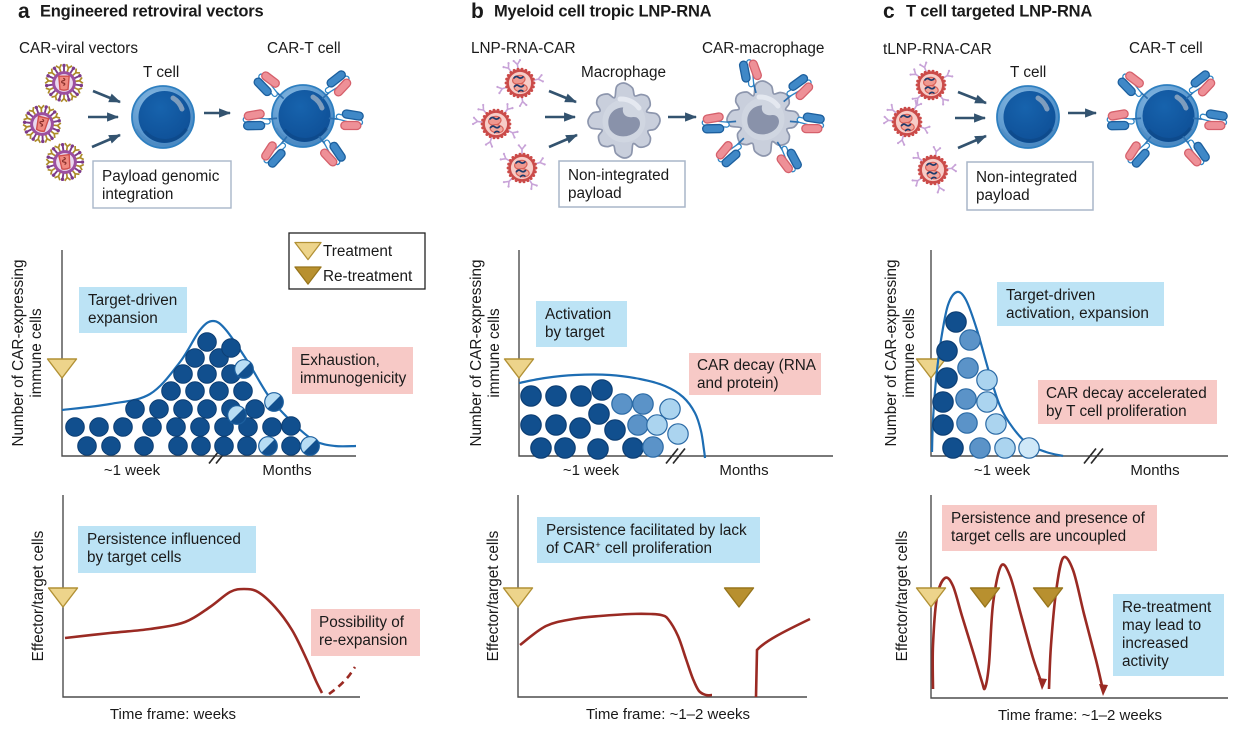  What do you see at coordinates (1145, 661) in the screenshot?
I see `svg-text: activity` at bounding box center [1145, 661].